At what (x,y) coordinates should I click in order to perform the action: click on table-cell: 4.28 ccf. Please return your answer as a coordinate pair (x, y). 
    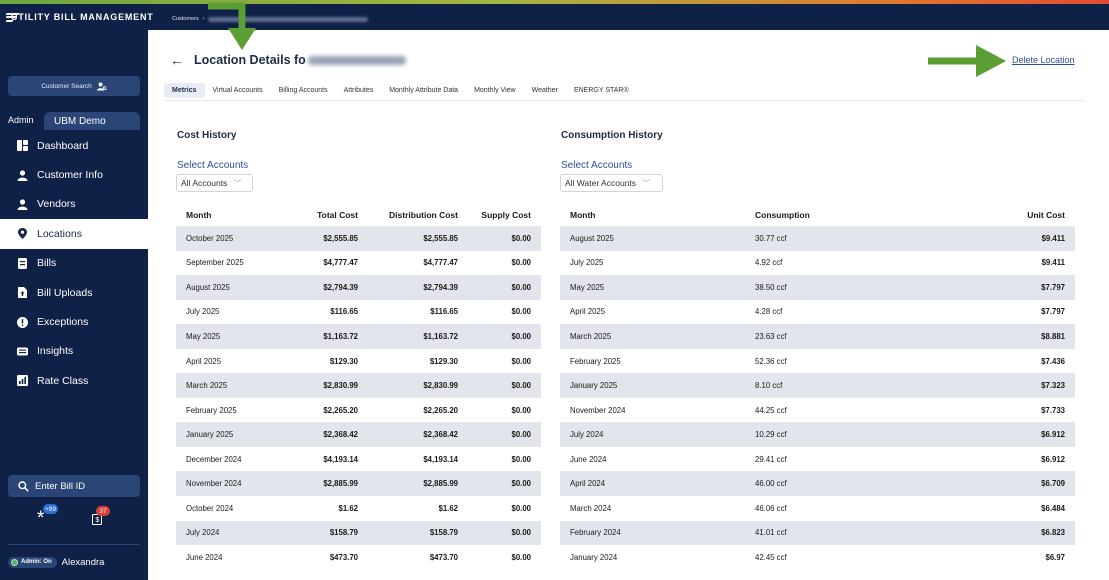
    Looking at the image, I should click on (769, 312).